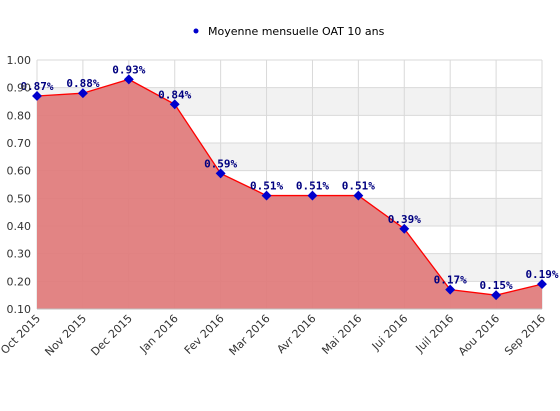  What do you see at coordinates (541, 274) in the screenshot?
I see `data-label: 0.19%` at bounding box center [541, 274].